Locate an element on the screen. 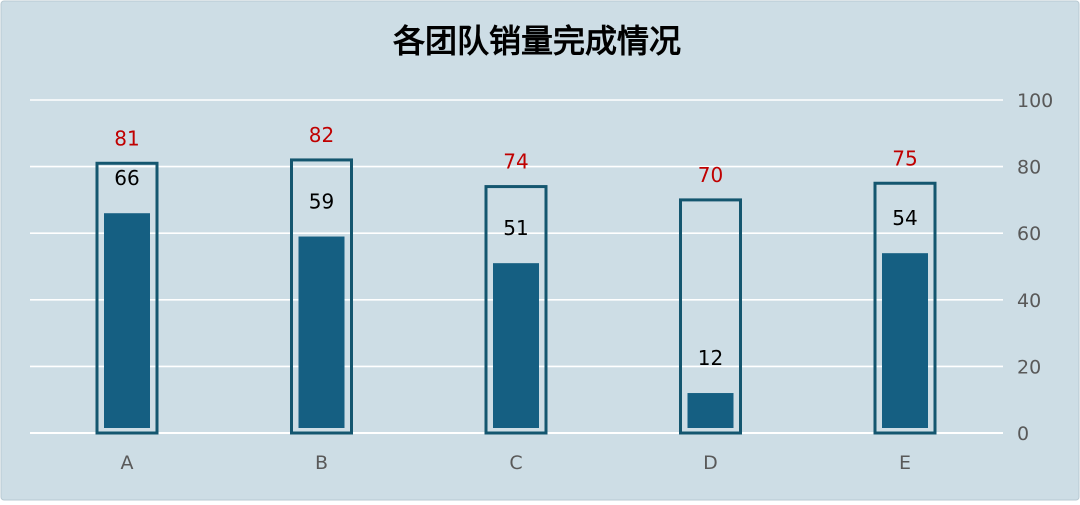 The image size is (1080, 505). target-value-label: 70 is located at coordinates (710, 175).